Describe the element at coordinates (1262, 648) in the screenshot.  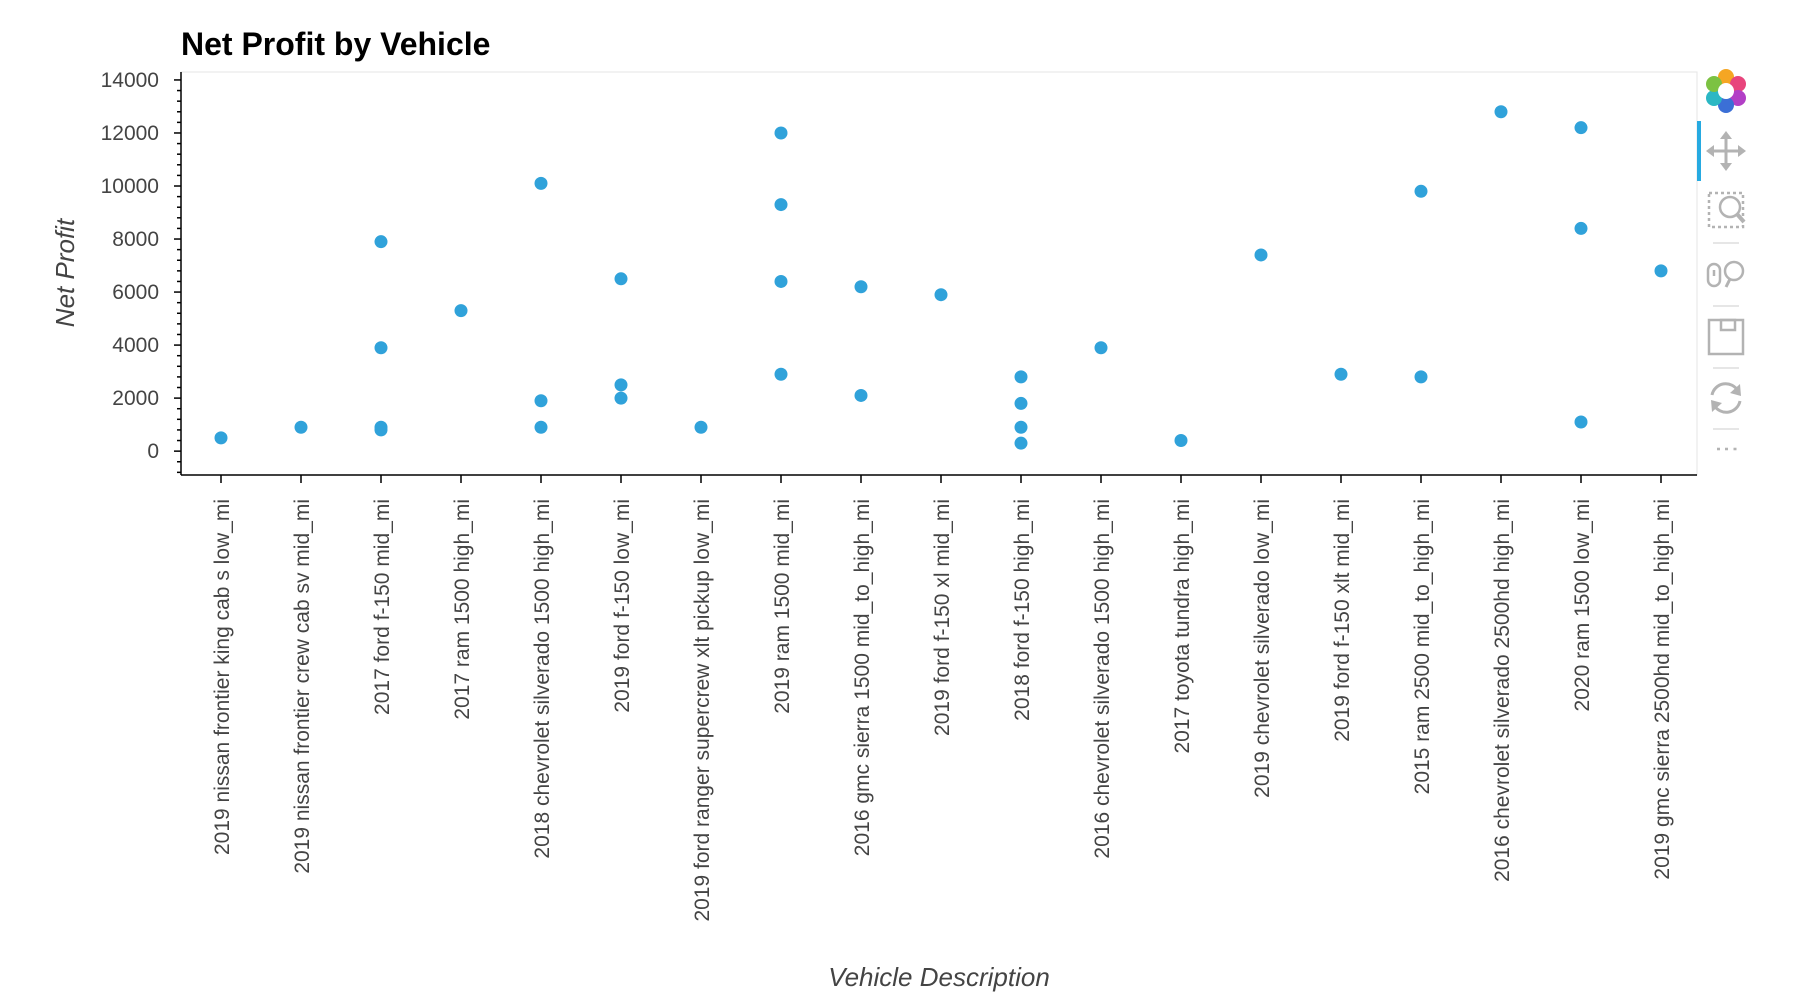
I see `x-tick-label: 2019 chevrolet silverado low_mi` at that location.